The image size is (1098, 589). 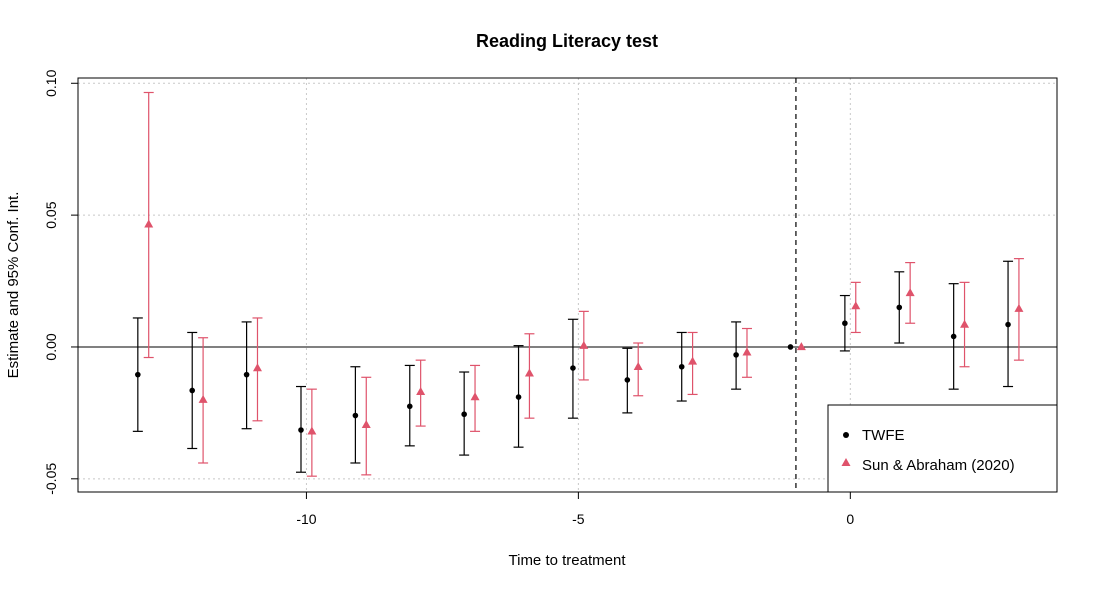 I want to click on y-tick-label-1: 0.05, so click(x=51, y=214).